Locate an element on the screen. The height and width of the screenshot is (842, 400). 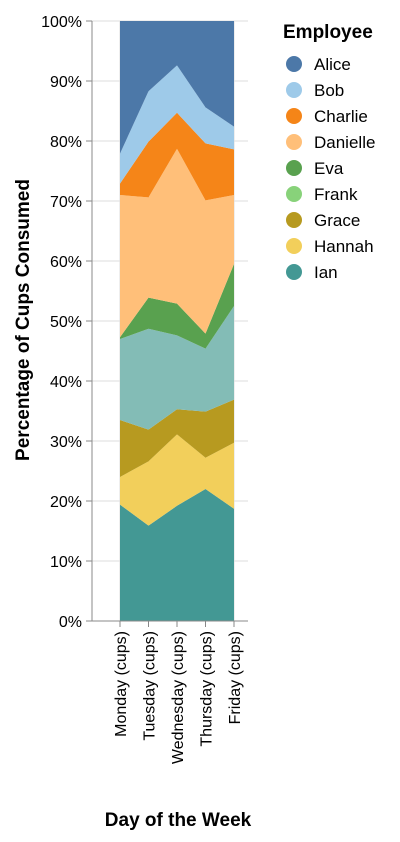
area-grace is located at coordinates (177, 438).